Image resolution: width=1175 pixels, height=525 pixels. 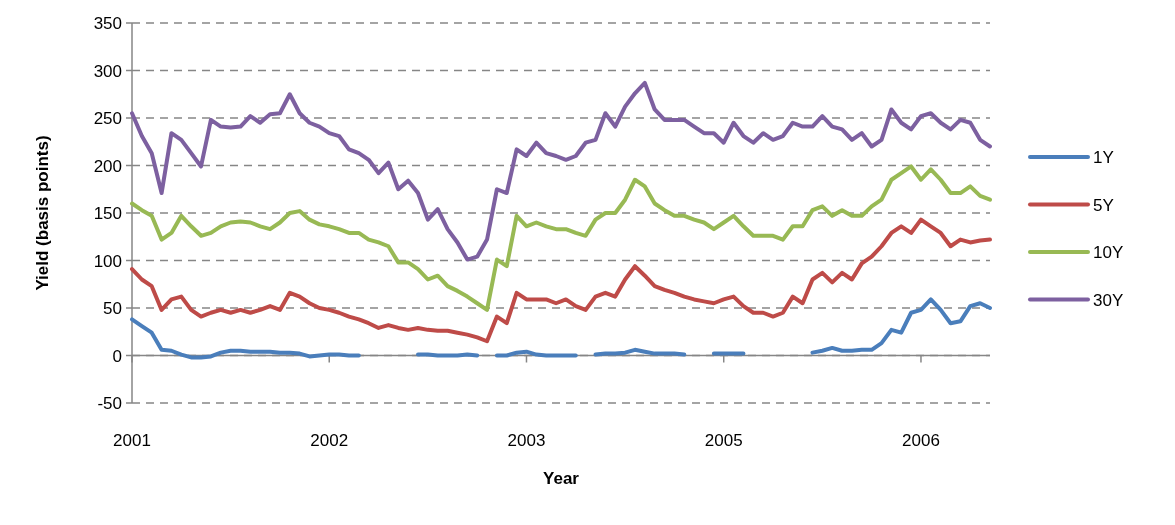 I want to click on x-axis-title: Year, so click(x=561, y=478).